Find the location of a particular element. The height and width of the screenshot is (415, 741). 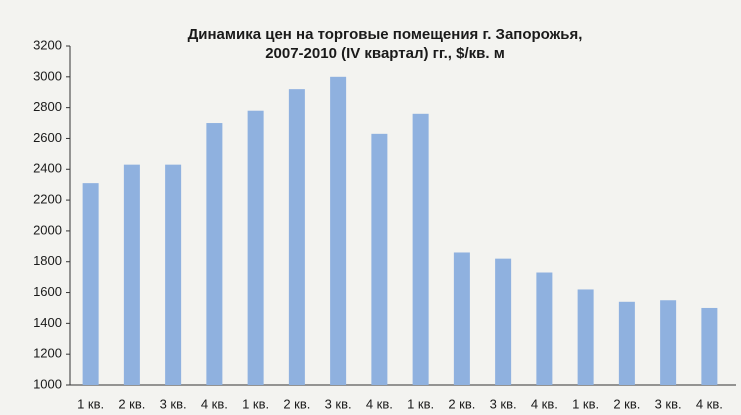

y-tick-label: 1800 is located at coordinates (47, 260).